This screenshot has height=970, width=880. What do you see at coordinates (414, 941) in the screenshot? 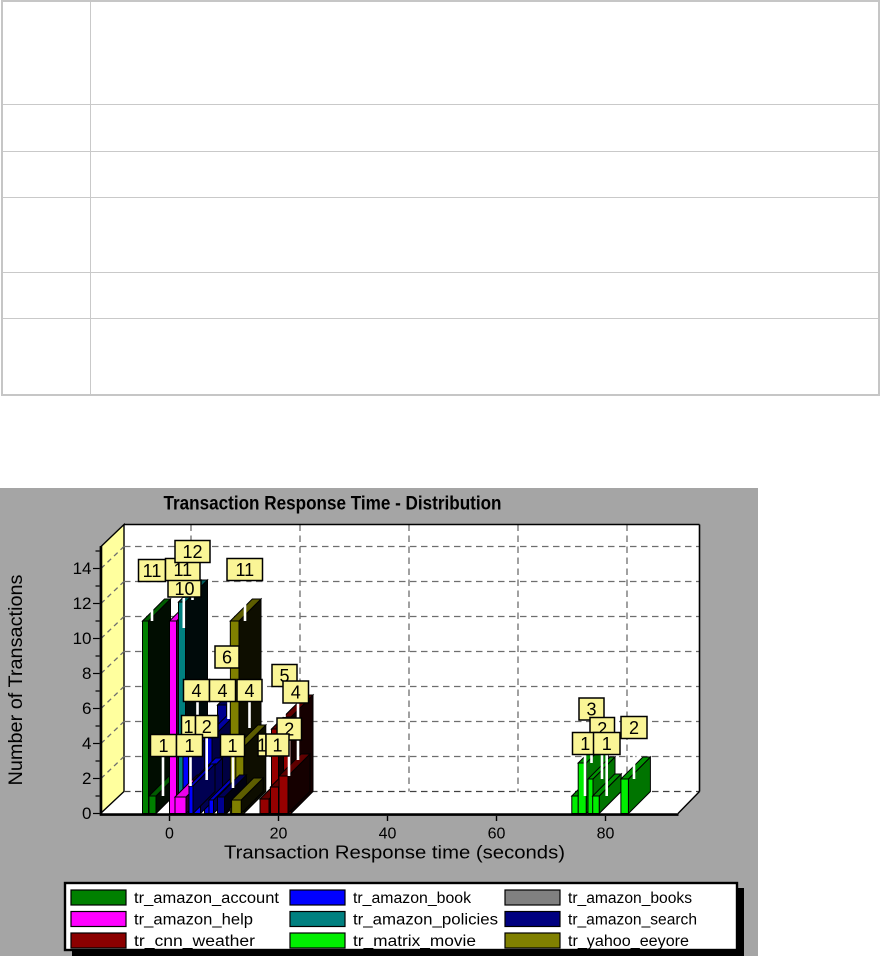
I see `svg-text: tr_matrix_movie` at bounding box center [414, 941].